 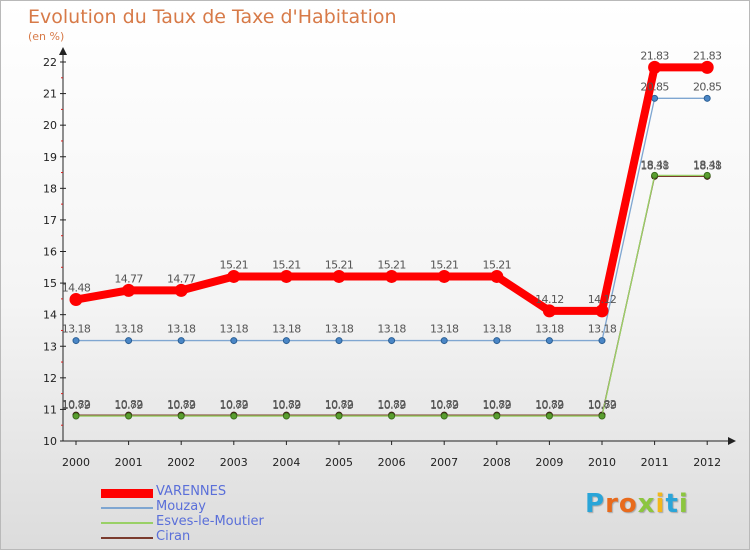 I want to click on legend-label: Mouzay, so click(x=181, y=506).